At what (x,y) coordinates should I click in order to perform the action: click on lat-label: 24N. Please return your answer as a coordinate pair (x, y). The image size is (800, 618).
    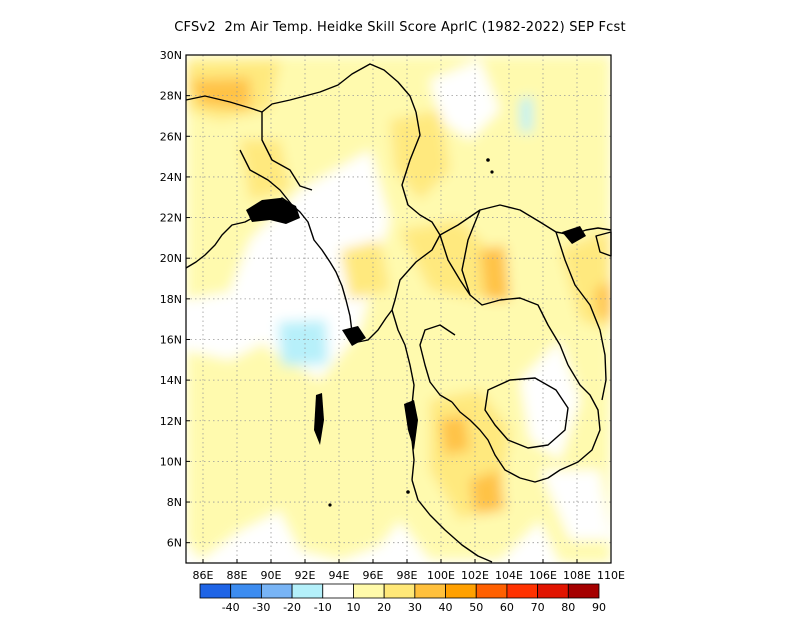
    Looking at the image, I should click on (171, 177).